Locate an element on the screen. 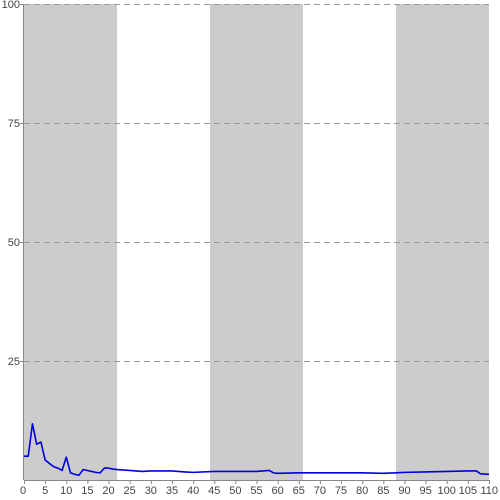 This screenshot has height=500, width=500. x-tick-label-85: 85 is located at coordinates (383, 491).